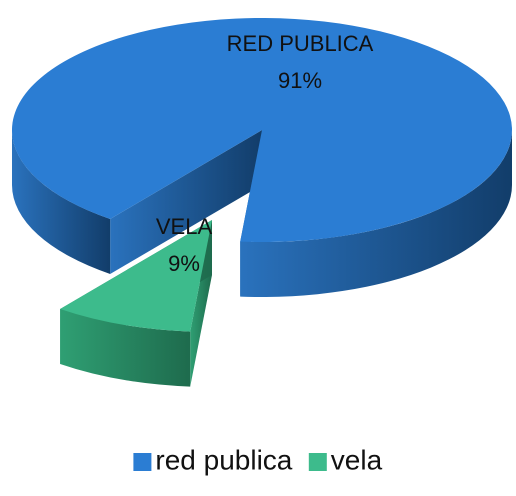 The image size is (516, 496). What do you see at coordinates (184, 263) in the screenshot?
I see `data-label: 9%` at bounding box center [184, 263].